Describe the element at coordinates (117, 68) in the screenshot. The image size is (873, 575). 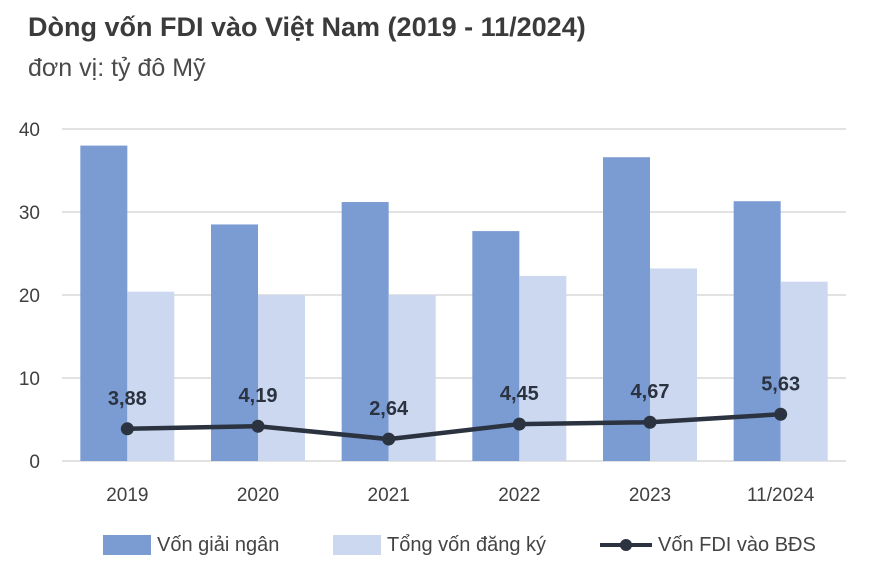
I see `chart-subtitle: đơn vị: tỷ đô Mỹ` at that location.